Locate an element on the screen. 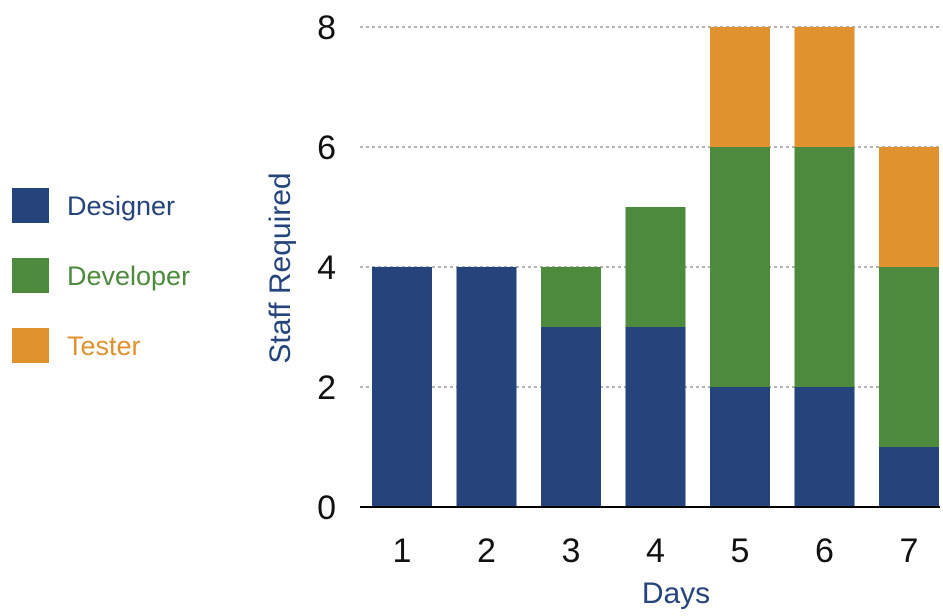 The height and width of the screenshot is (616, 943). legend: Designer Developer Tester is located at coordinates (132, 293).